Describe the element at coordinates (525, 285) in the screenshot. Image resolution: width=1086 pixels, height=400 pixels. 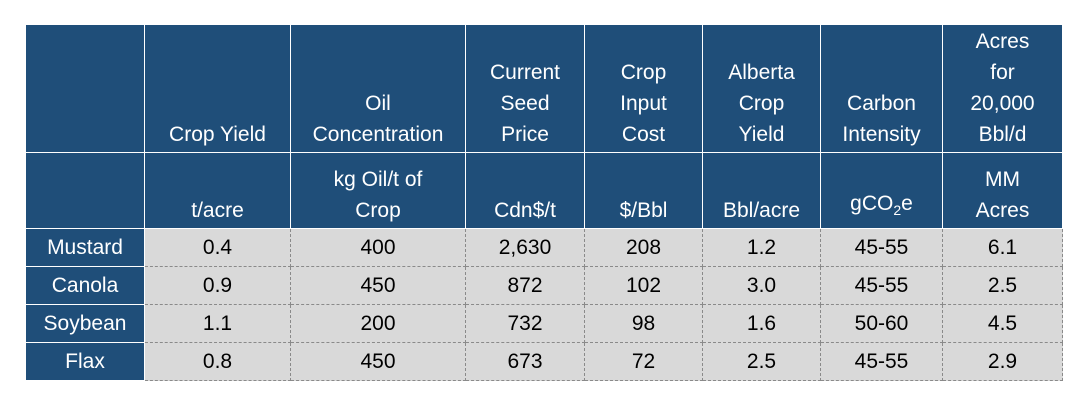
I see `table-cell: 872` at that location.